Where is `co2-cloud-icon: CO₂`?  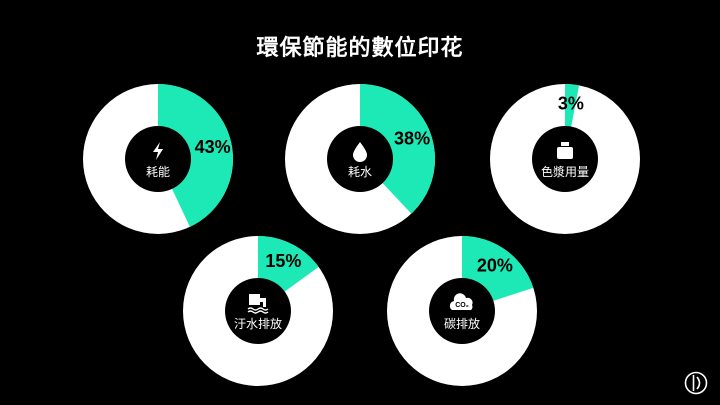
co2-cloud-icon: CO₂ is located at coordinates (461, 301).